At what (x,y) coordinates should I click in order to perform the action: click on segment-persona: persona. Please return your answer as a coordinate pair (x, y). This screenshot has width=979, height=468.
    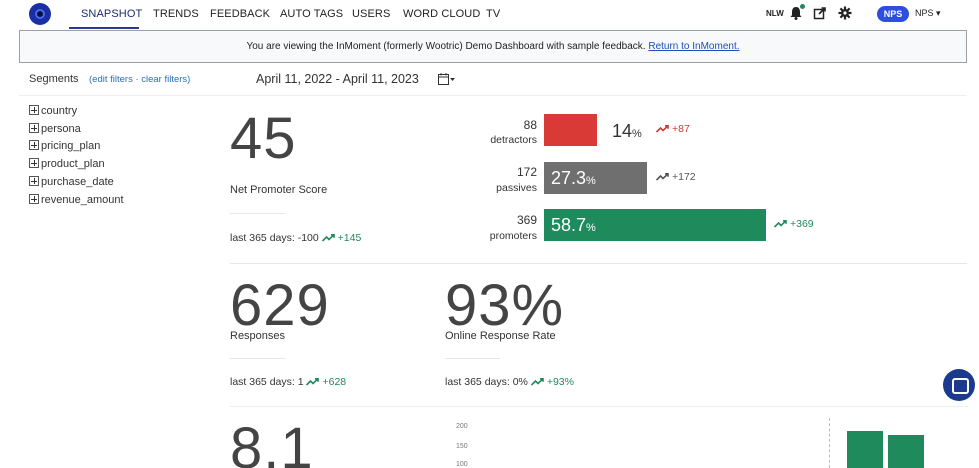
    Looking at the image, I should click on (55, 129).